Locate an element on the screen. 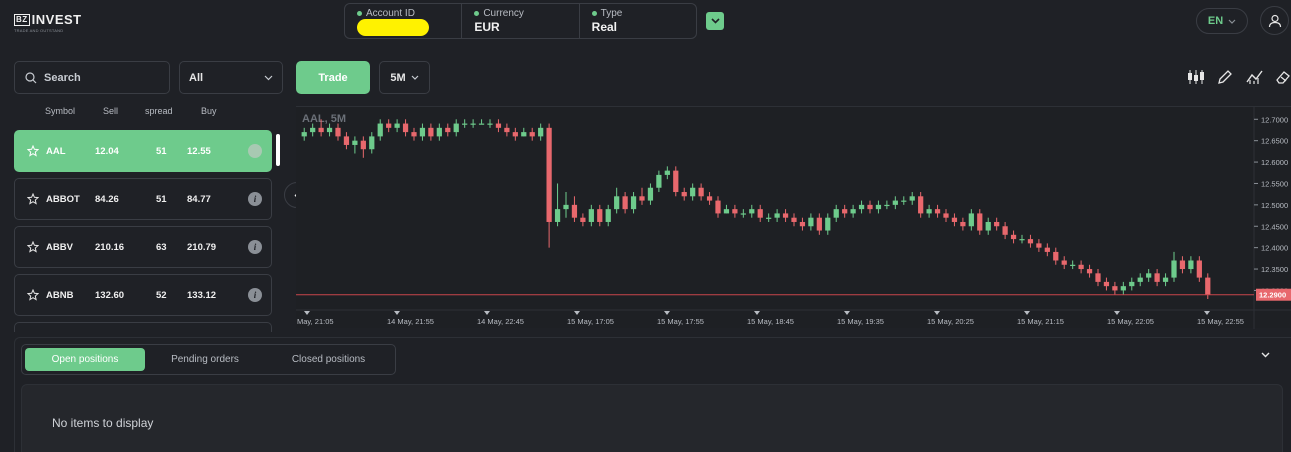 This screenshot has width=1291, height=452. currency-label: Currency is located at coordinates (503, 13).